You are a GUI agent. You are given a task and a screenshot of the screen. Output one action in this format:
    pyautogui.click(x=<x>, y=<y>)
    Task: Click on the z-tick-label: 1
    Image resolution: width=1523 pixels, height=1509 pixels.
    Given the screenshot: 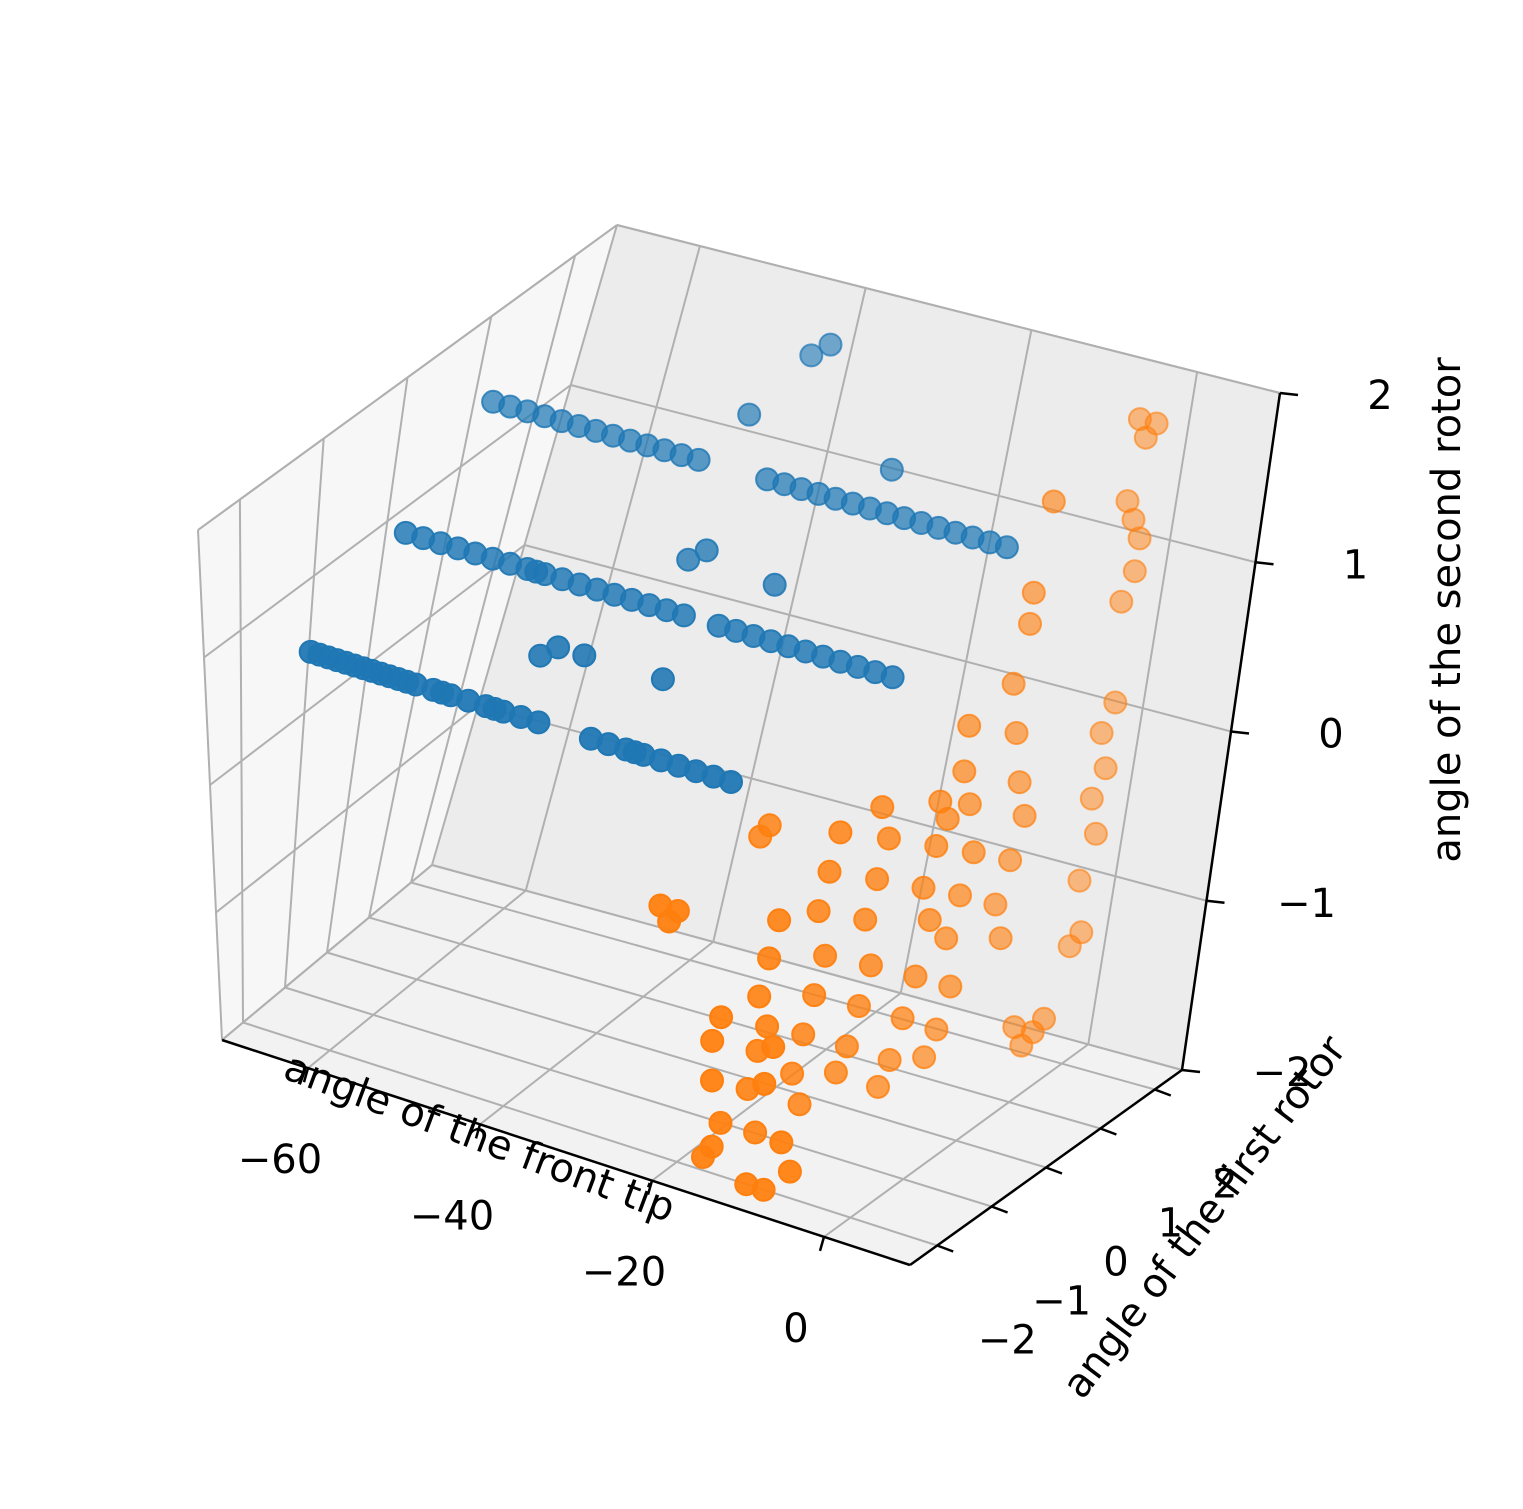 What is the action you would take?
    pyautogui.click(x=1355, y=565)
    